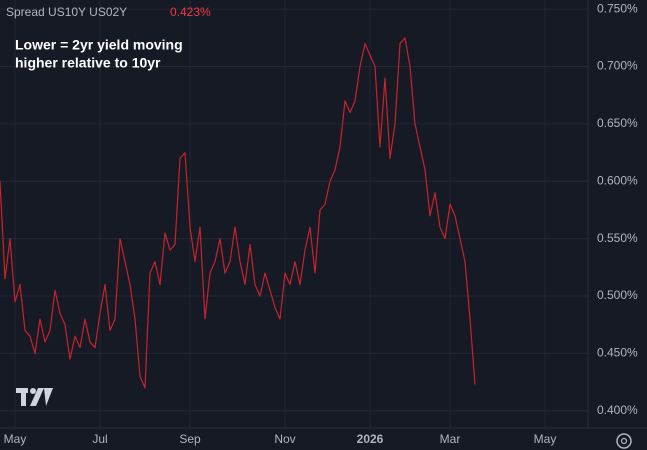  What do you see at coordinates (617, 180) in the screenshot?
I see `y-tick-label: 0.600%` at bounding box center [617, 180].